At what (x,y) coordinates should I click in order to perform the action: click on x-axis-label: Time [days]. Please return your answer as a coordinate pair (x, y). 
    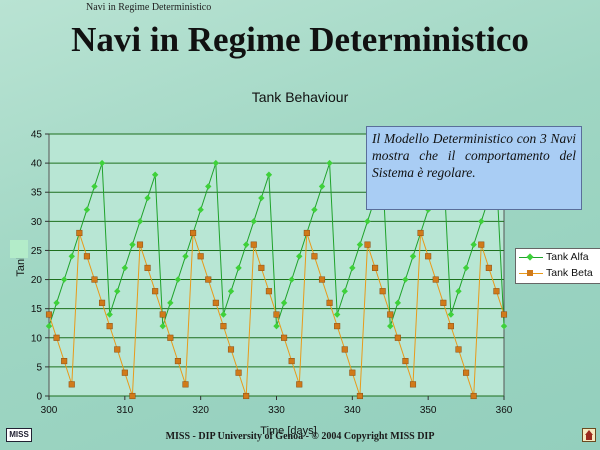
    Looking at the image, I should click on (288, 431).